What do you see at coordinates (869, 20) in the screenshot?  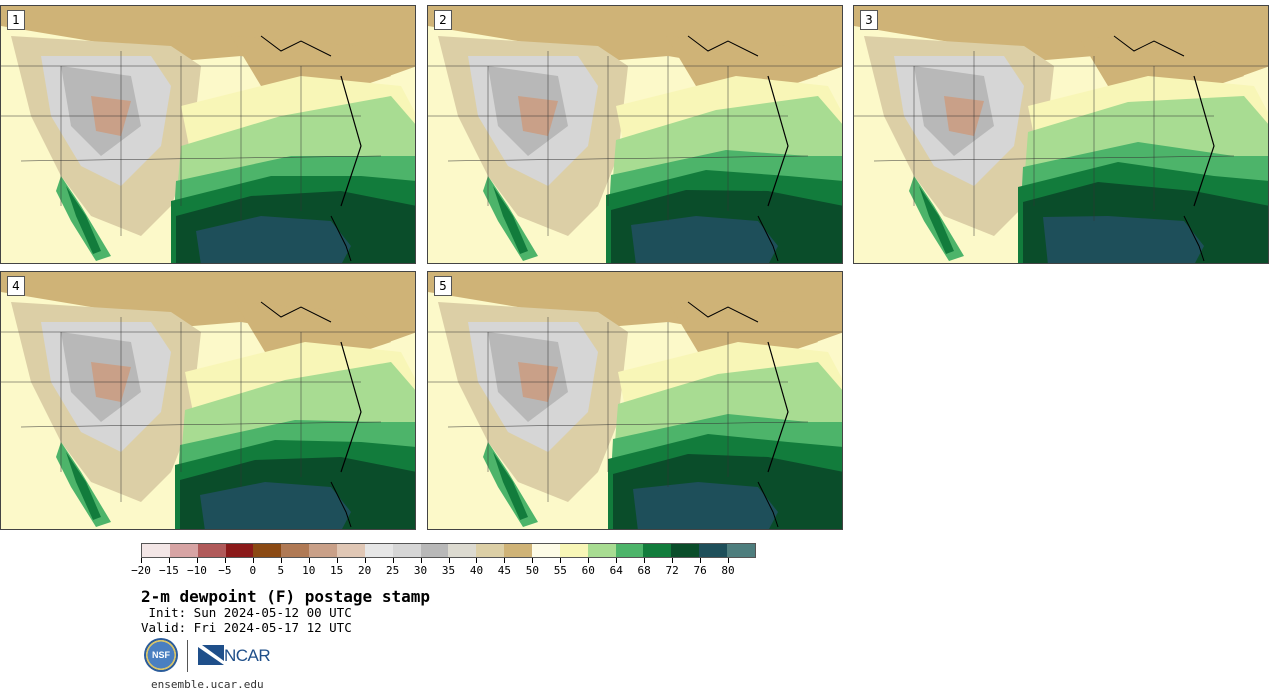 I see `panel-number: 3` at bounding box center [869, 20].